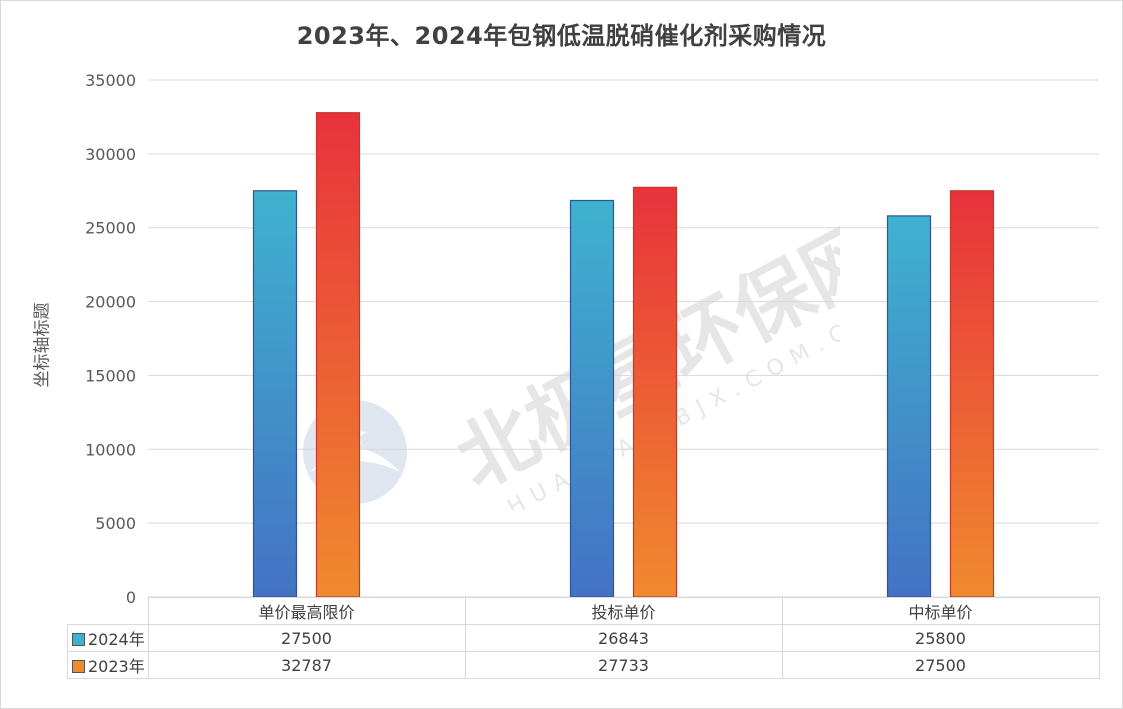  Describe the element at coordinates (110, 302) in the screenshot. I see `y-tick-label: 20000` at that location.